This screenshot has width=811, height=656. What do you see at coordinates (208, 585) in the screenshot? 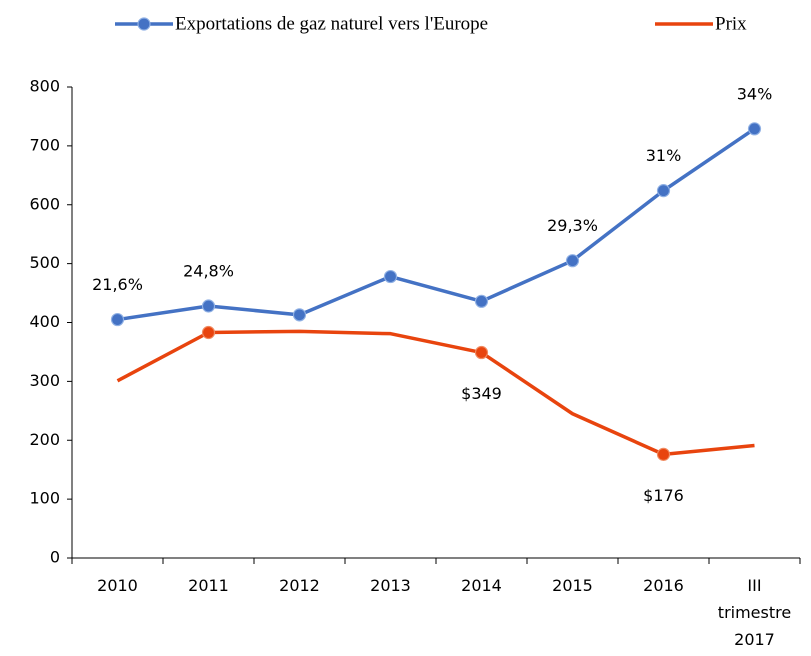
I see `x-tick-label: 2011` at bounding box center [208, 585].